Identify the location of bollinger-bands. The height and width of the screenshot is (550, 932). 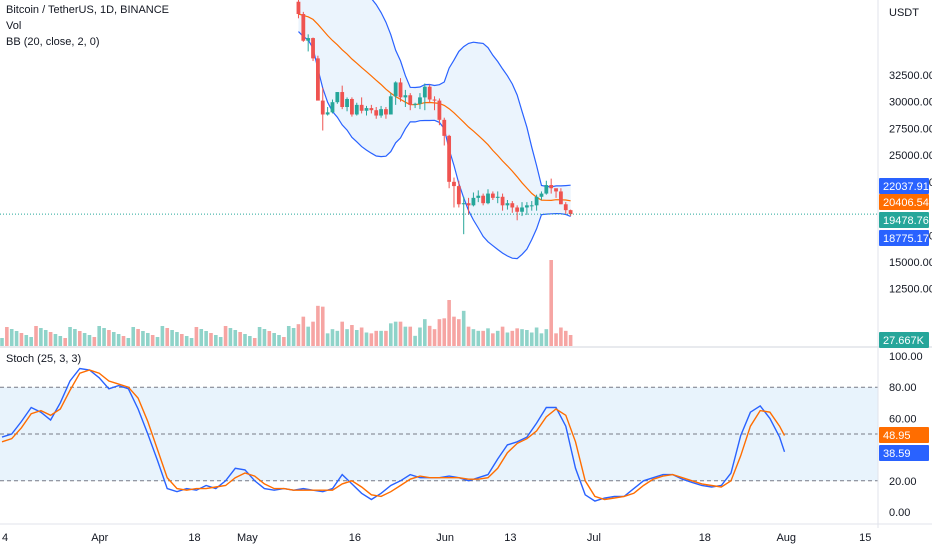
(434, 130).